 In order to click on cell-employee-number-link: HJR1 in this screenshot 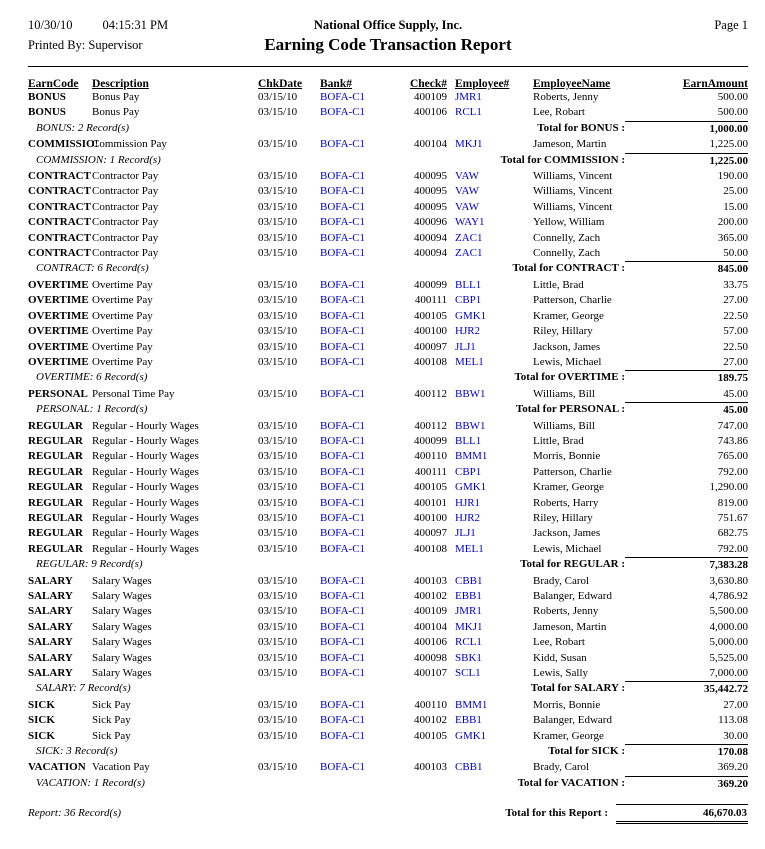, I will do `click(468, 502)`.